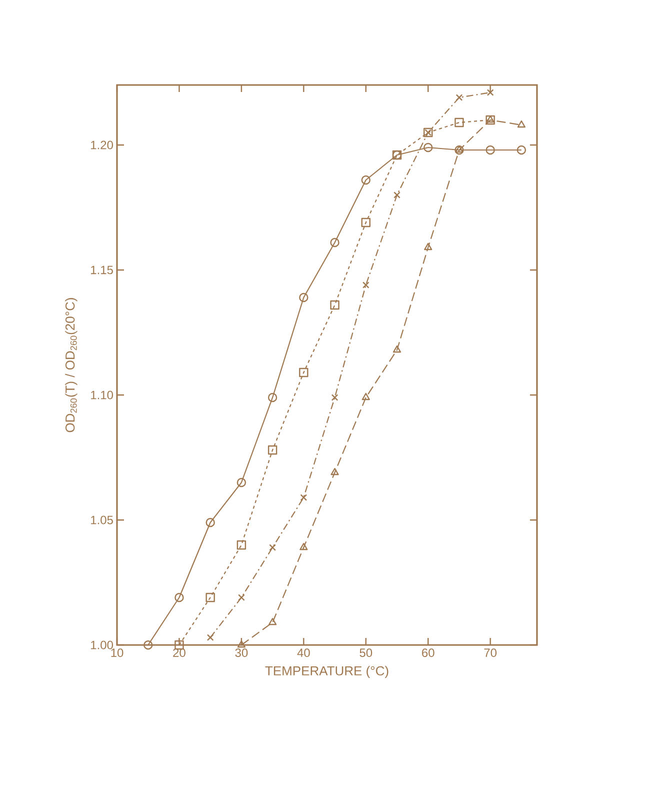 The width and height of the screenshot is (650, 800). Describe the element at coordinates (102, 645) in the screenshot. I see `y-tick-label: 1.00` at that location.